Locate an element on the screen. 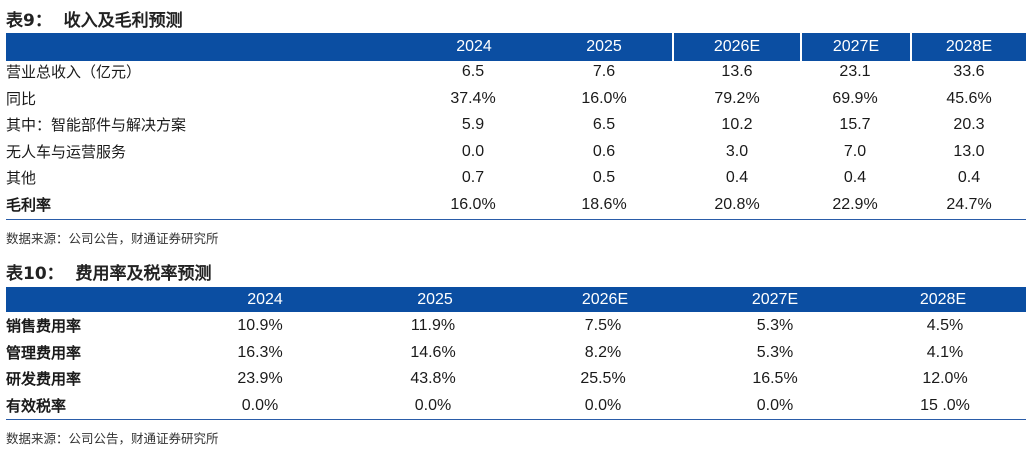 The image size is (1032, 451). table-cell: 4.1% is located at coordinates (945, 352).